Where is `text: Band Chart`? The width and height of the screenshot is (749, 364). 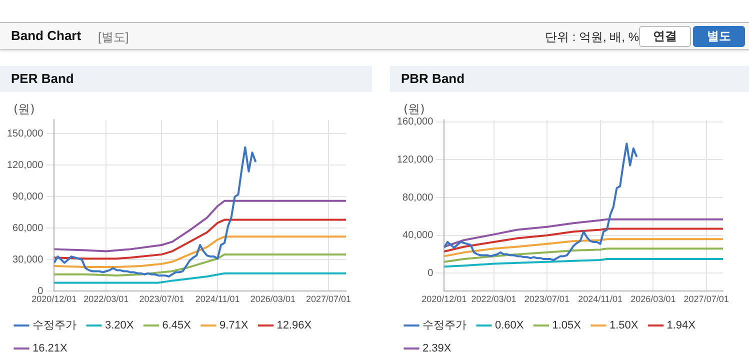 text: Band Chart is located at coordinates (46, 35).